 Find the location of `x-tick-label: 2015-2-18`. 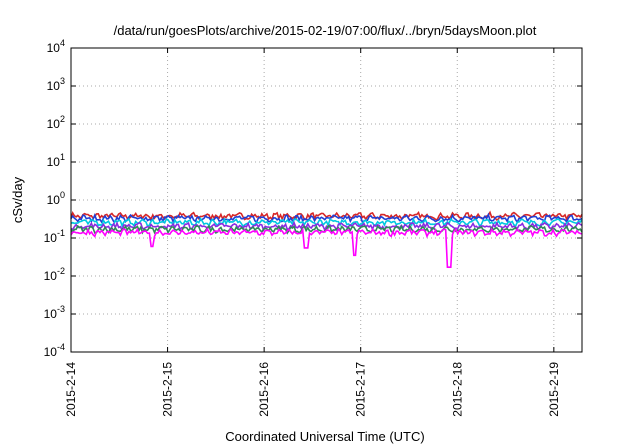

x-tick-label: 2015-2-18 is located at coordinates (457, 389).